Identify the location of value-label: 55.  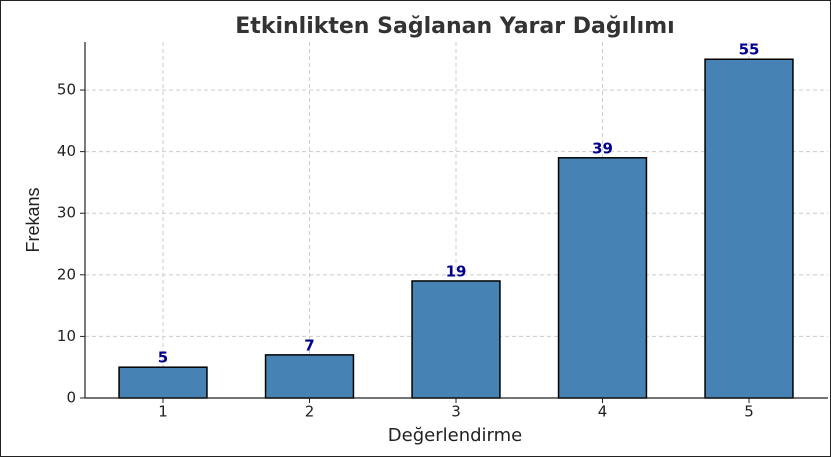
(749, 50).